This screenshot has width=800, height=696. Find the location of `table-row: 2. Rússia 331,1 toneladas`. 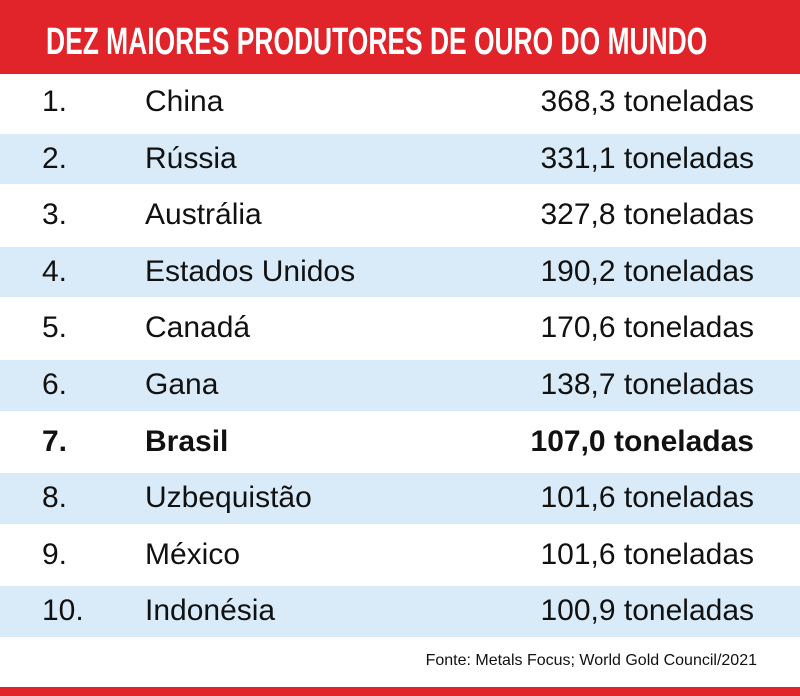

table-row: 2. Rússia 331,1 toneladas is located at coordinates (400, 159).